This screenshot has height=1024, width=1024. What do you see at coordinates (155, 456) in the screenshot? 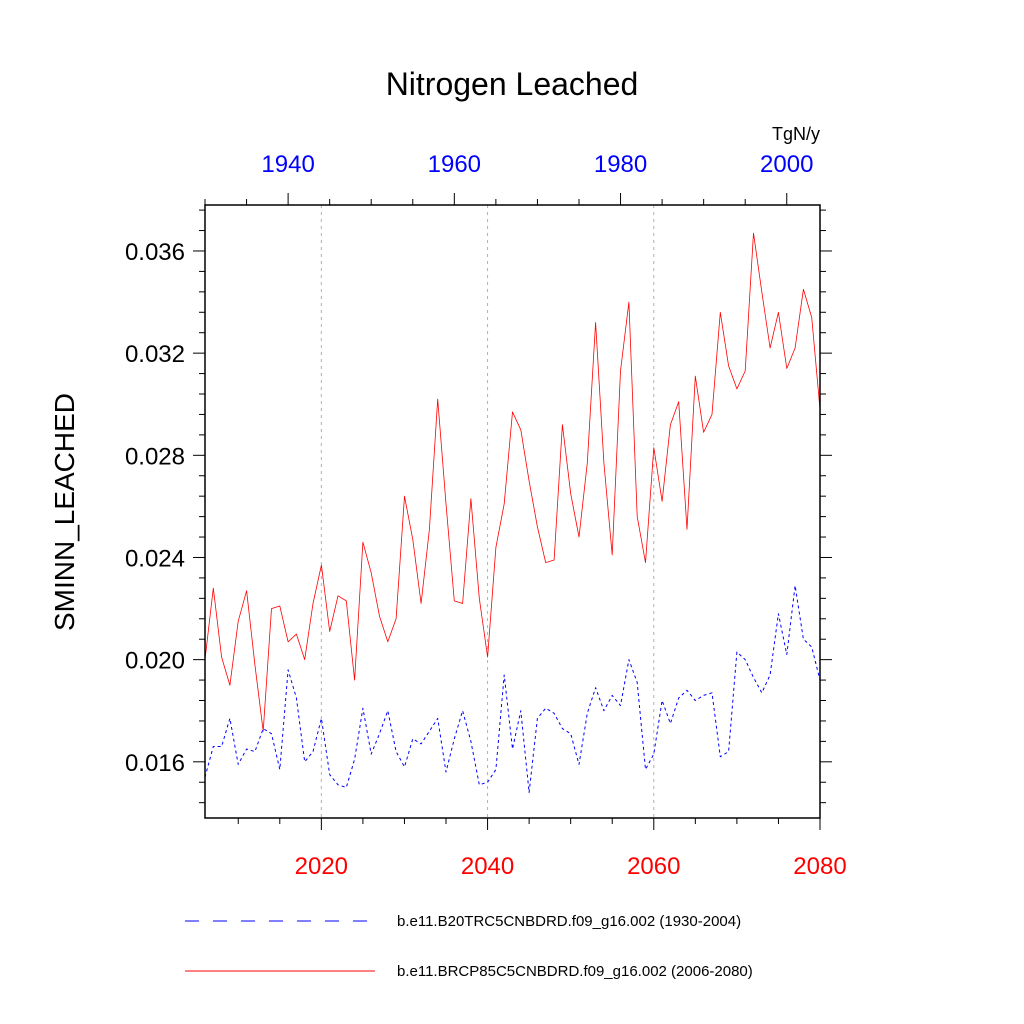
I see `y-tick-label: 0.028` at bounding box center [155, 456].